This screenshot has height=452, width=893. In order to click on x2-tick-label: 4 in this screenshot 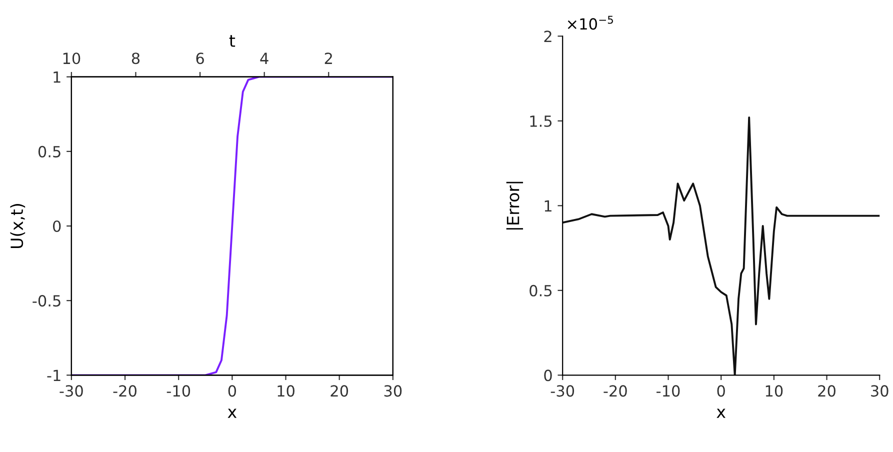, I will do `click(264, 58)`.